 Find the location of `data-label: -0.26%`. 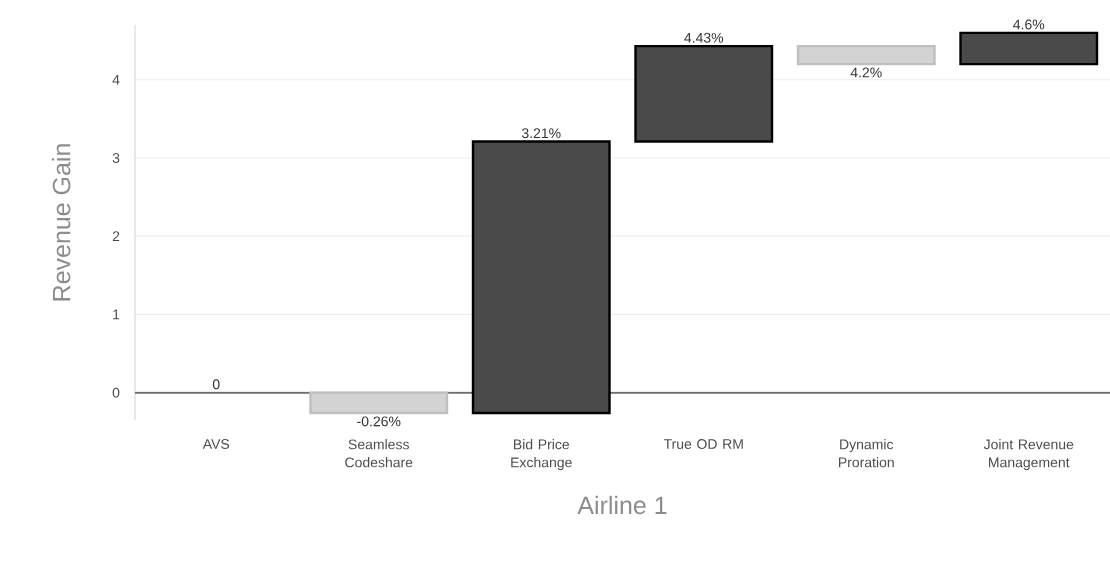

data-label: -0.26% is located at coordinates (379, 421).